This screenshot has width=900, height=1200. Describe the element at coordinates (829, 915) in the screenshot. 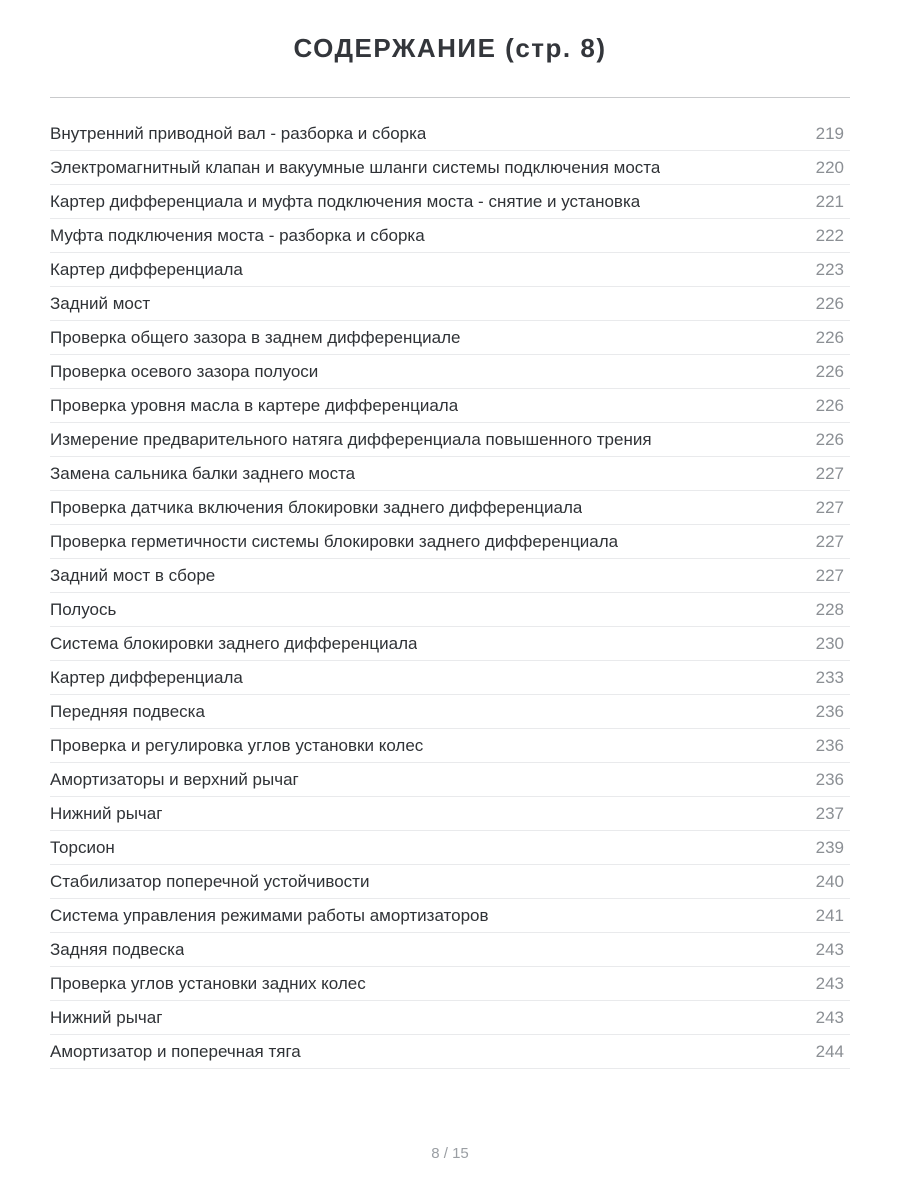

I see `toc-entry-page: 241` at that location.